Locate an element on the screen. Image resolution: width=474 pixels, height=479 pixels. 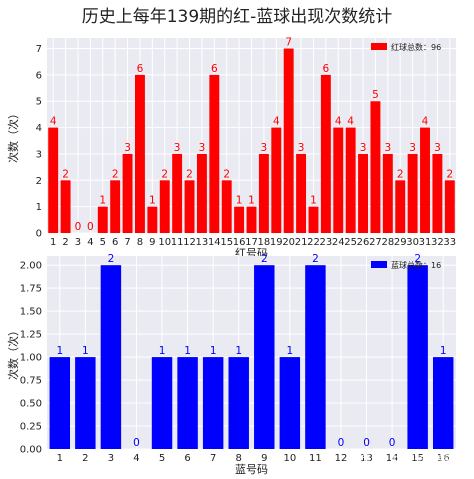
blue-x-tick-label: 10 is located at coordinates (289, 458).